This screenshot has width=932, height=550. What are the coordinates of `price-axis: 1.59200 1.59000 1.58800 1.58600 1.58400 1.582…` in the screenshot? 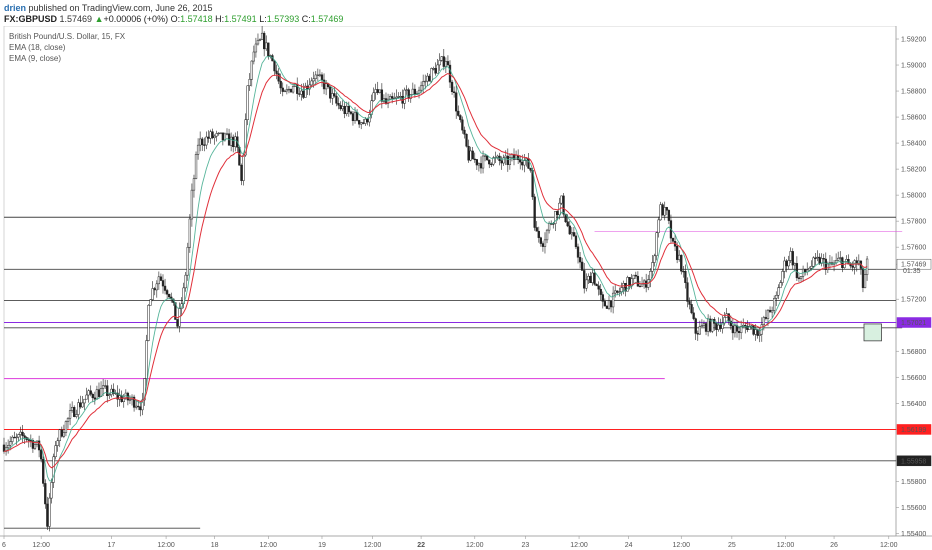 It's located at (914, 287).